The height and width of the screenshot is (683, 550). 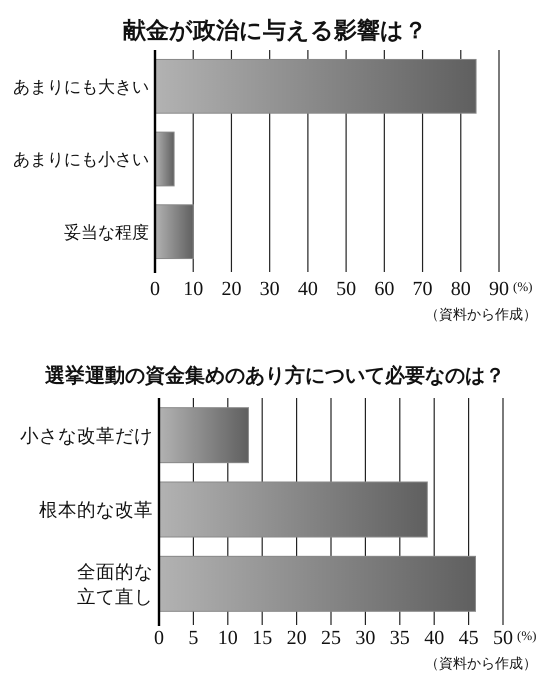 What do you see at coordinates (115, 585) in the screenshot?
I see `y-tick-label: 全面的な立て直し` at bounding box center [115, 585].